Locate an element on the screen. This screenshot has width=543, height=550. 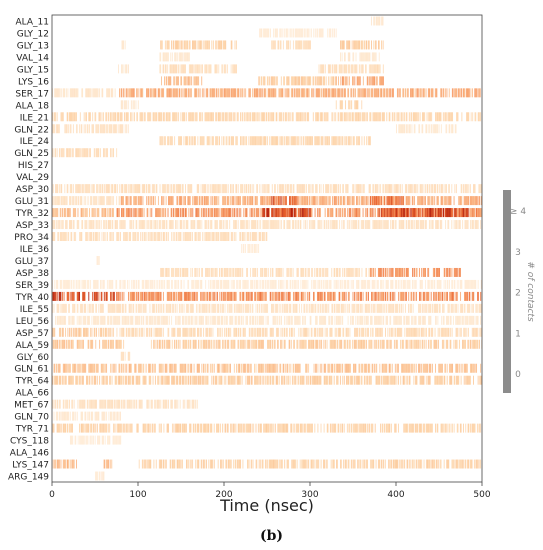
contact-segment is located at coordinates (349, 105).